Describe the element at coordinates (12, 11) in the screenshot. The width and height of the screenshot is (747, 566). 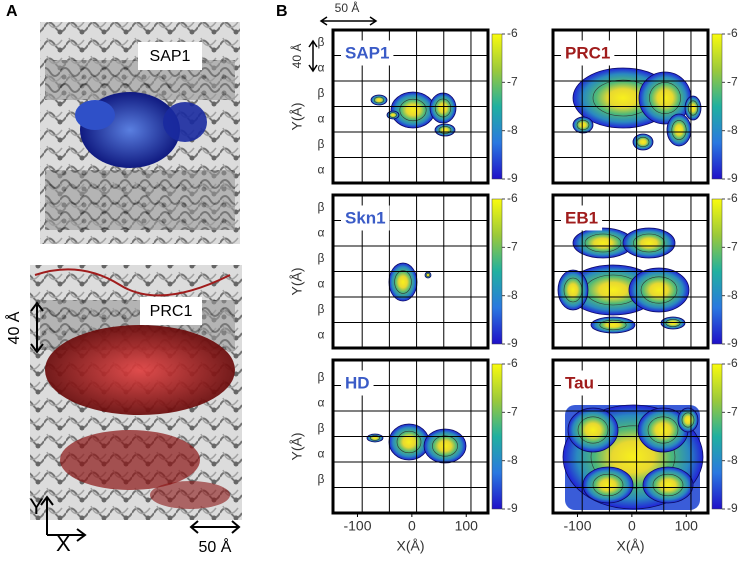
I see `panel-label: A` at that location.